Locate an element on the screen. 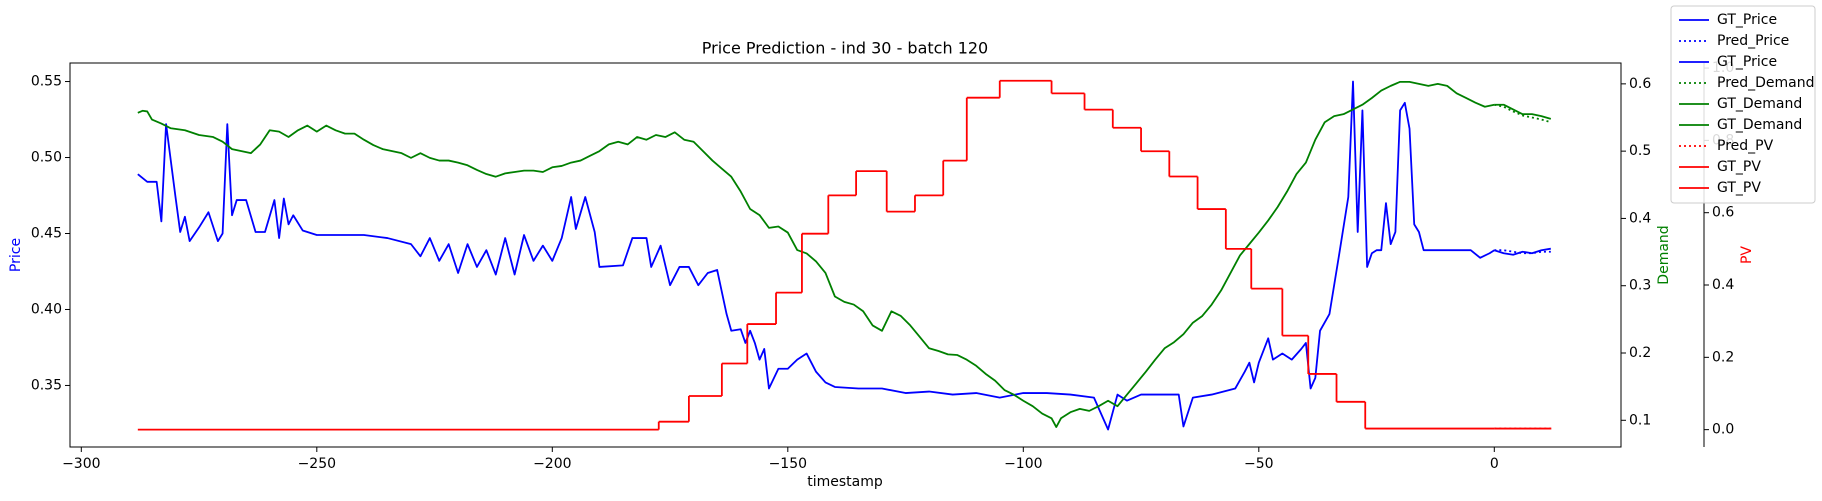  x-tick-label: 0 is located at coordinates (1494, 464).